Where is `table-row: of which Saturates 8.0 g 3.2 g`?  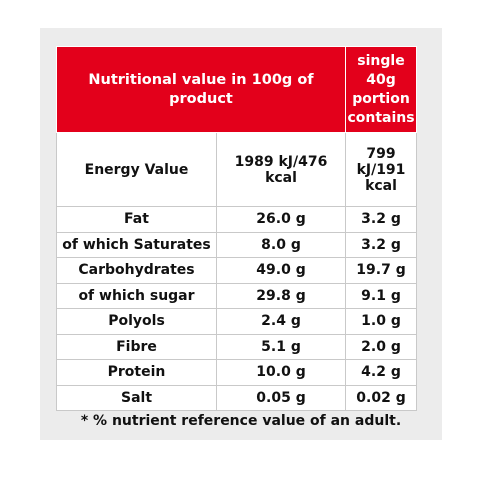
table-row: of which Saturates 8.0 g 3.2 g is located at coordinates (236, 244).